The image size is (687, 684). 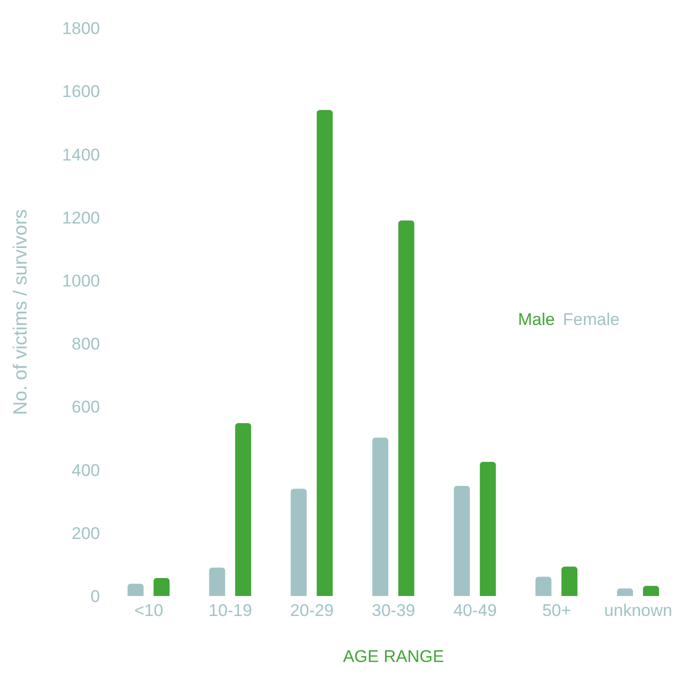 I want to click on x-tick-label: 40-49, so click(x=475, y=610).